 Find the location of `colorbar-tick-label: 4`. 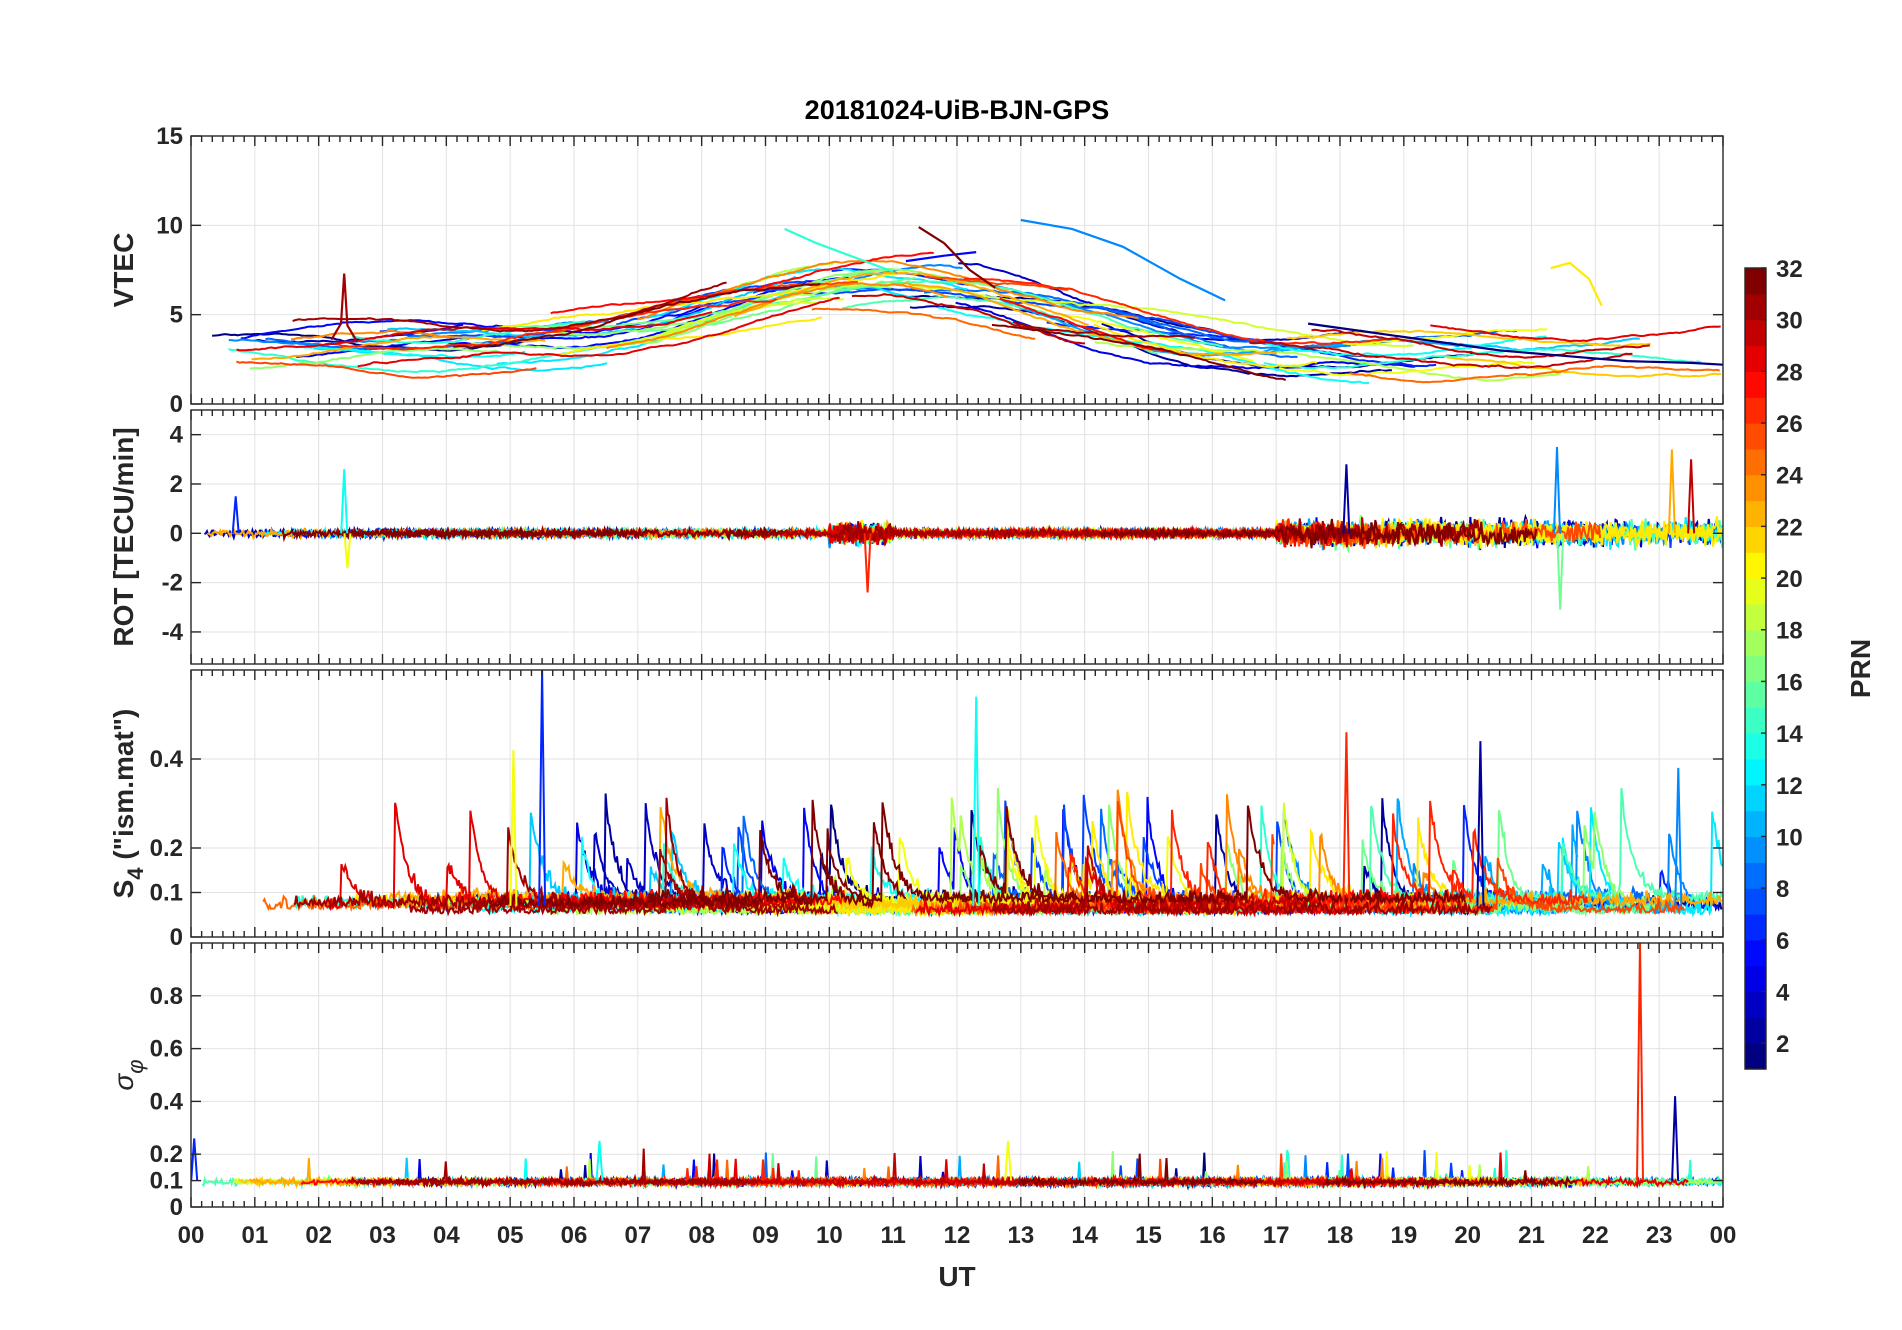

colorbar-tick-label: 4 is located at coordinates (1783, 992).